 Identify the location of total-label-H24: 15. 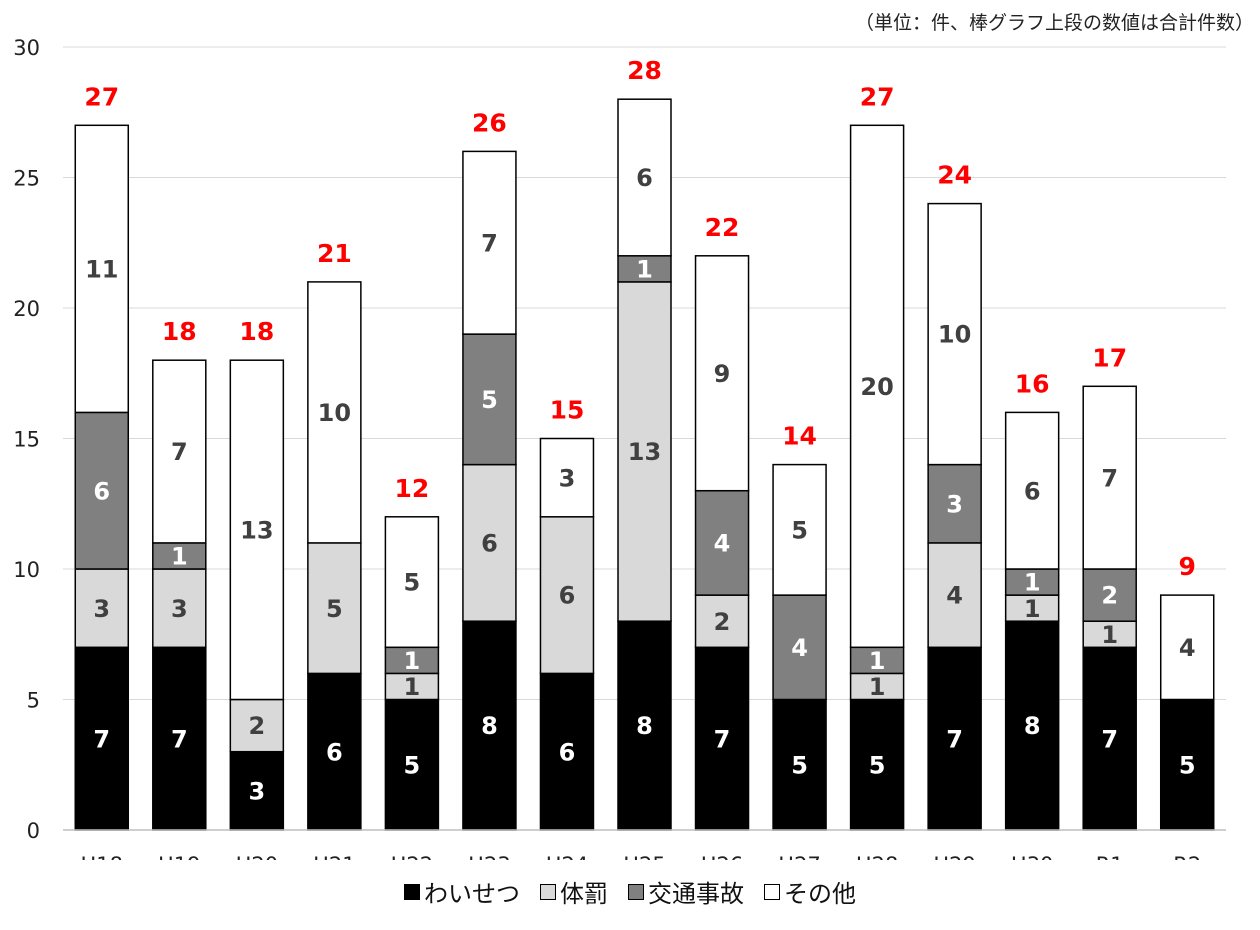
(567, 410).